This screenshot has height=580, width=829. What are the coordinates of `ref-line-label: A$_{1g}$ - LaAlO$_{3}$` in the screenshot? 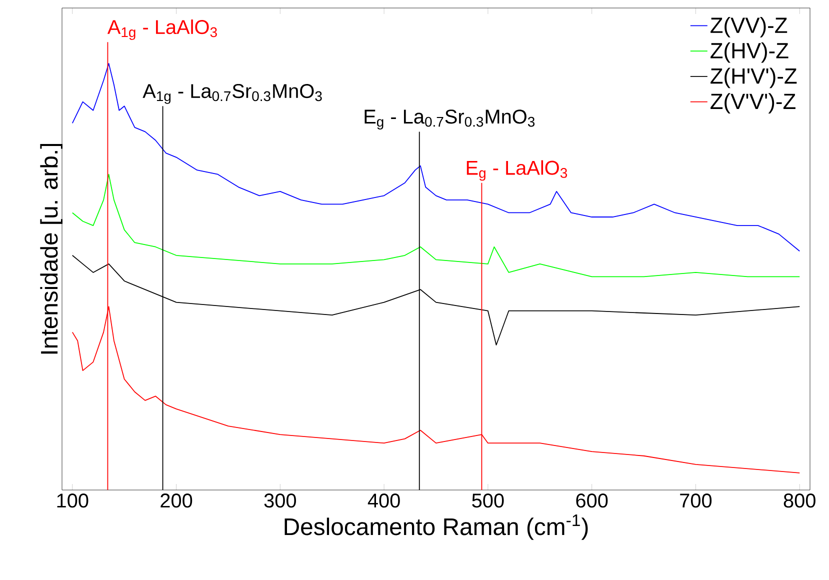 It's located at (162, 29).